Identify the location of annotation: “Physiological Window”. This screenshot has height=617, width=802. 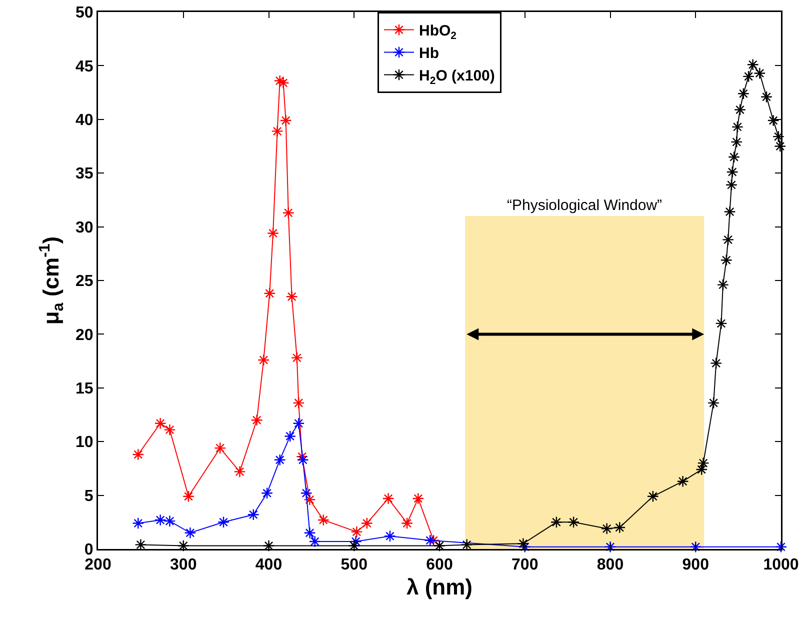
(584, 205).